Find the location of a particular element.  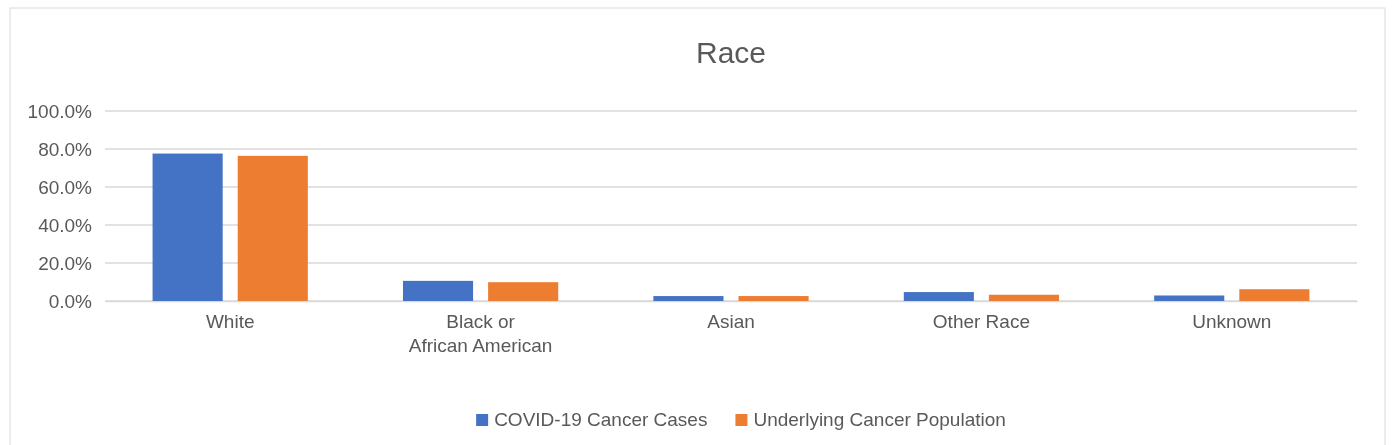

x-tick-label: Black or African American is located at coordinates (480, 334).